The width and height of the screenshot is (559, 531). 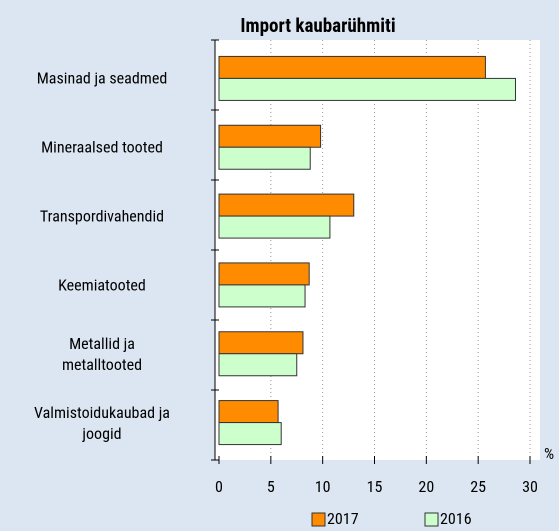 What do you see at coordinates (343, 518) in the screenshot?
I see `legend-label: 2017` at bounding box center [343, 518].